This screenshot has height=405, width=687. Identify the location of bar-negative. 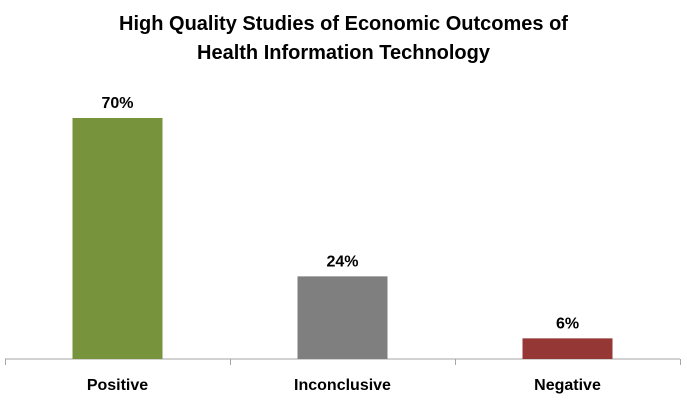
(567, 348).